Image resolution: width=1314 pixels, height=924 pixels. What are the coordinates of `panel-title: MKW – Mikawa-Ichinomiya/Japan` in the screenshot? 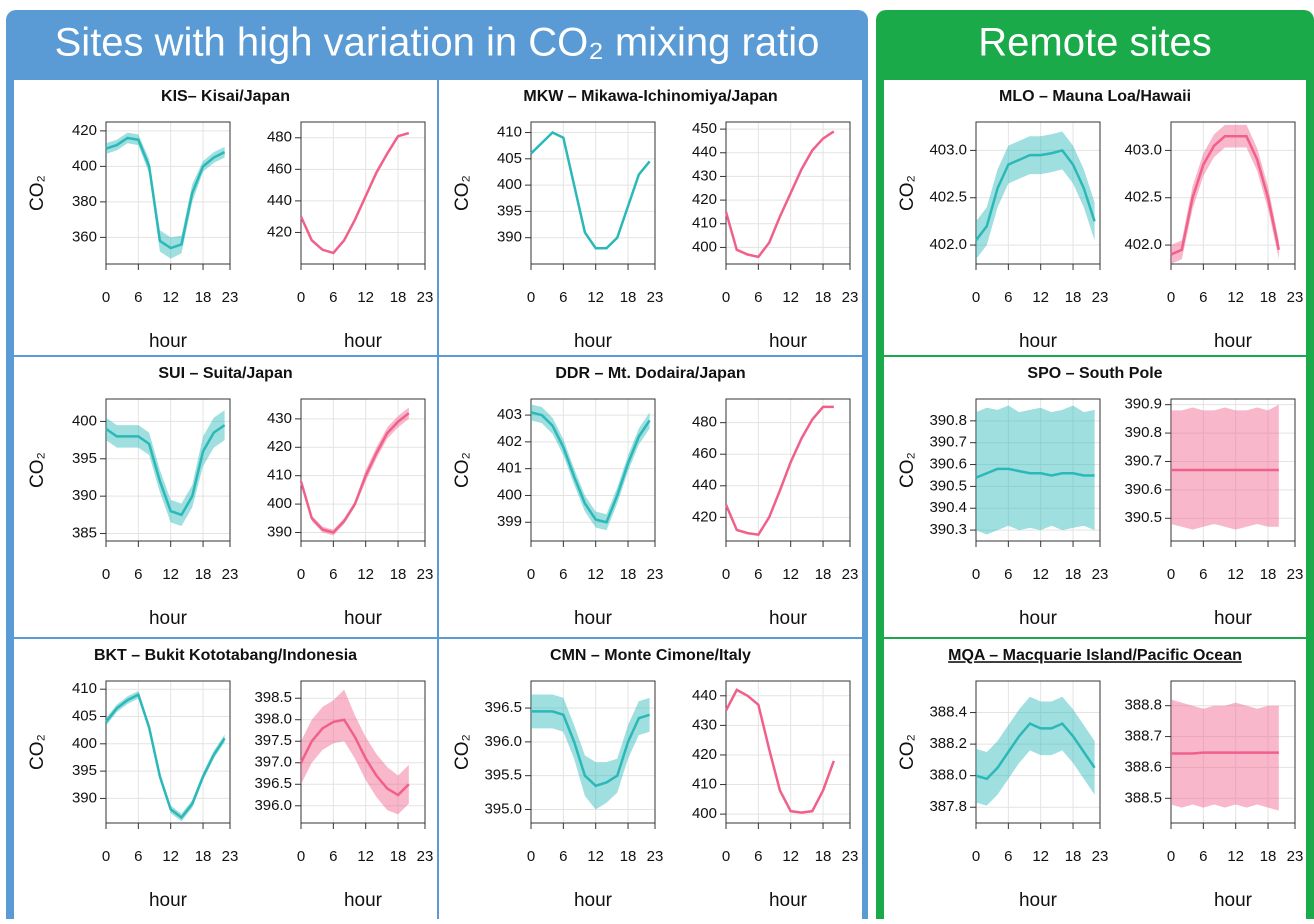 It's located at (650, 96).